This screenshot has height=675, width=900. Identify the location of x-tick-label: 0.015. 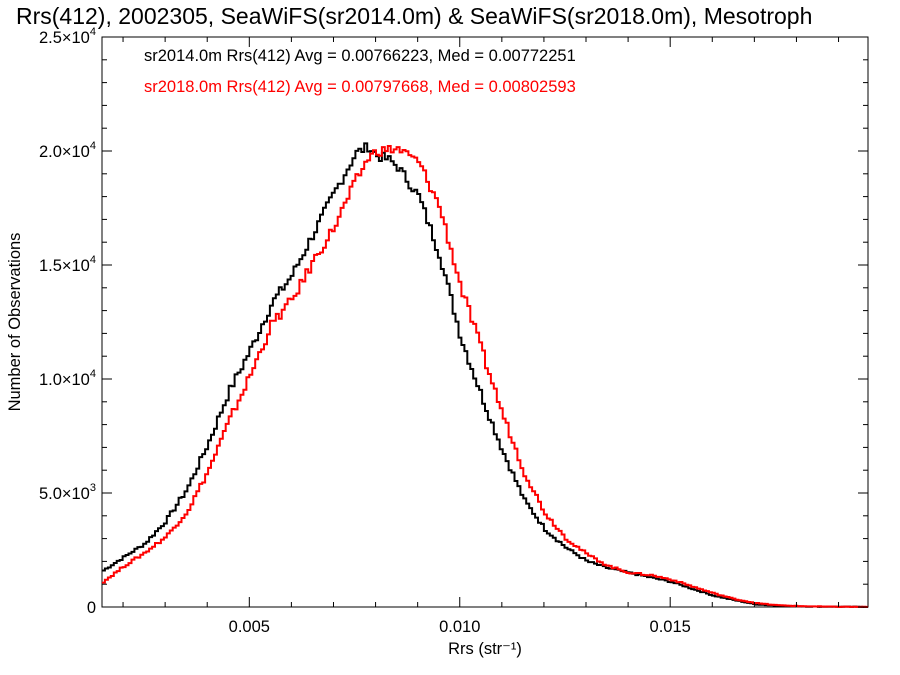
(670, 627).